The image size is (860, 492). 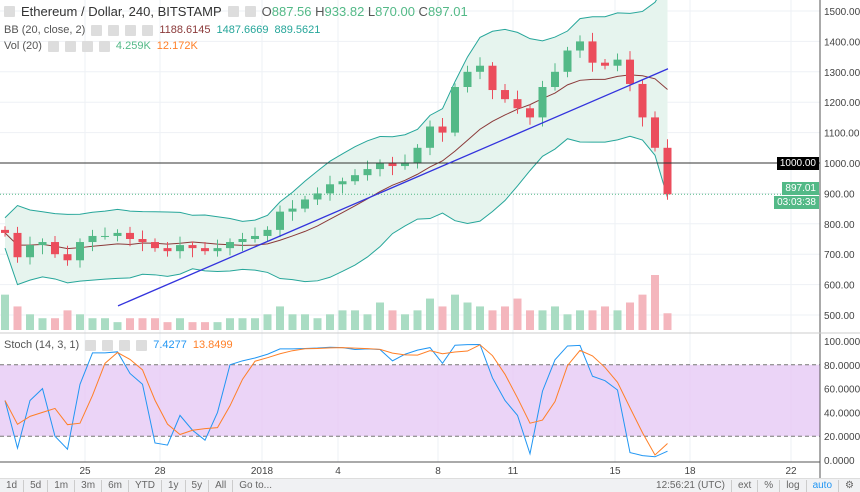 I want to click on stoch-legend: Stoch (14, 3, 1) 7.4277 13.8499, so click(x=118, y=345).